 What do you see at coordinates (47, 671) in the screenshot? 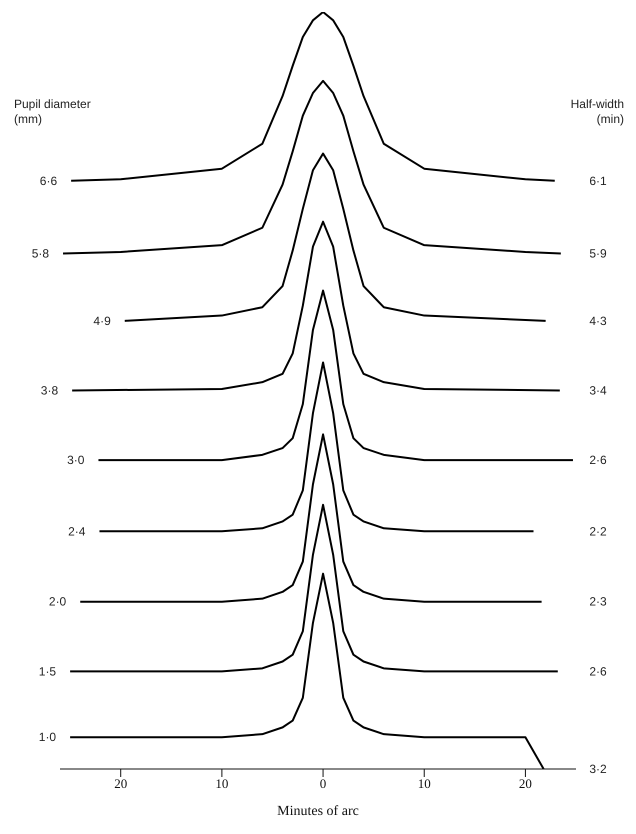
I see `series-label: 1·5` at bounding box center [47, 671].